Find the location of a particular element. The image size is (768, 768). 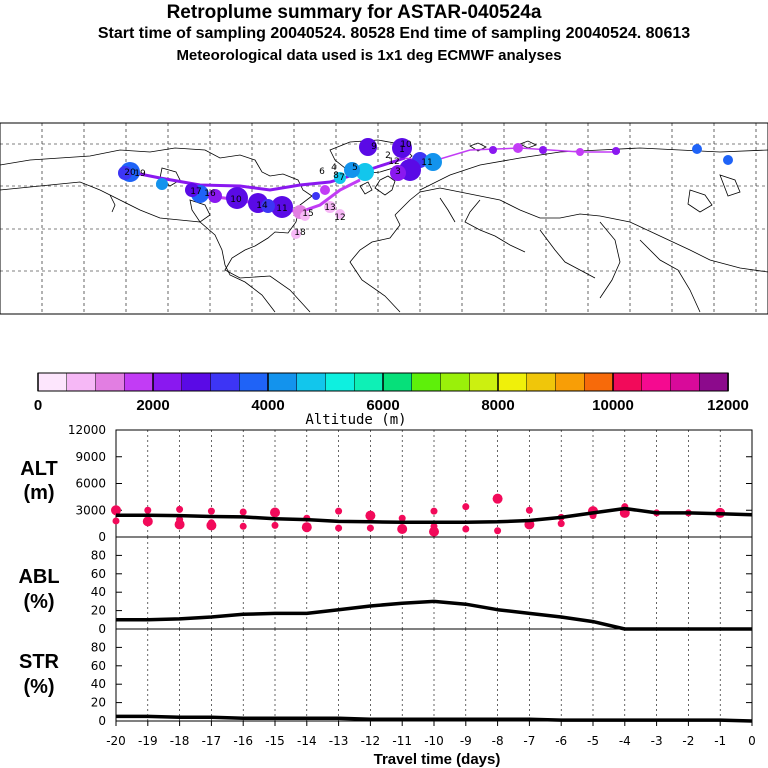

x-tick-label: -6 is located at coordinates (561, 741).